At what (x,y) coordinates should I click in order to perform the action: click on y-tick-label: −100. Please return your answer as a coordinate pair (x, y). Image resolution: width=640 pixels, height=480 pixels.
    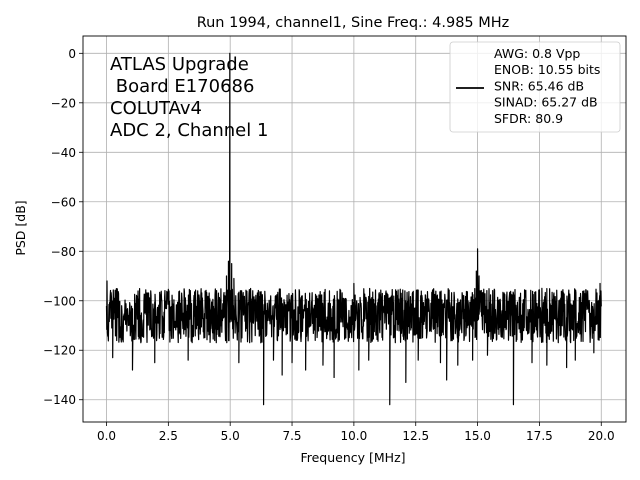
    Looking at the image, I should click on (59, 301).